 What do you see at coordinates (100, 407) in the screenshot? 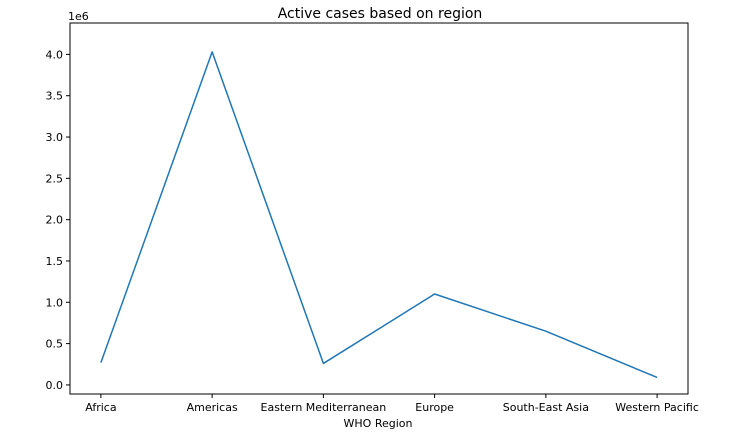
I see `x-tick-label: Africa` at bounding box center [100, 407].